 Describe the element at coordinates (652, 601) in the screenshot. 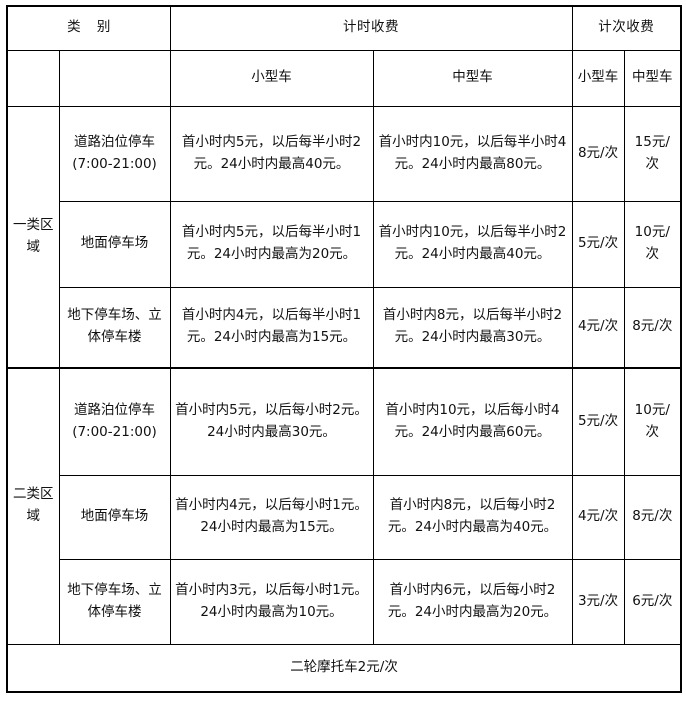

I see `per-time-mid-fee: 6元/次` at that location.